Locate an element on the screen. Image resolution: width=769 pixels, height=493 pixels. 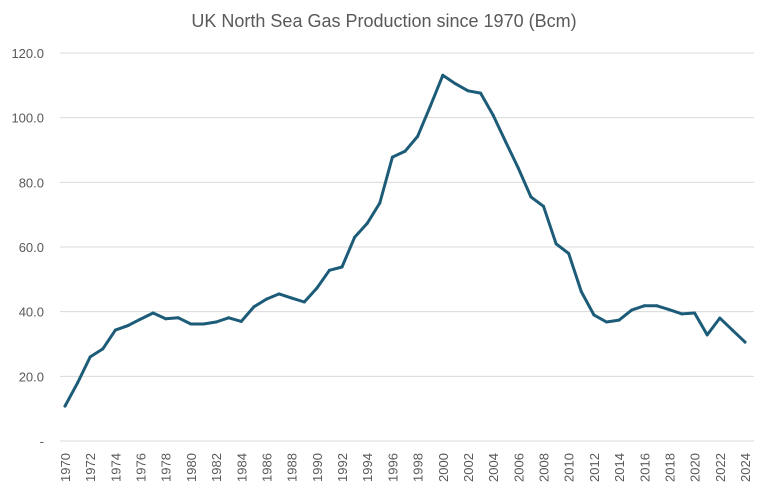
x-tick-label: 1970 is located at coordinates (65, 467).